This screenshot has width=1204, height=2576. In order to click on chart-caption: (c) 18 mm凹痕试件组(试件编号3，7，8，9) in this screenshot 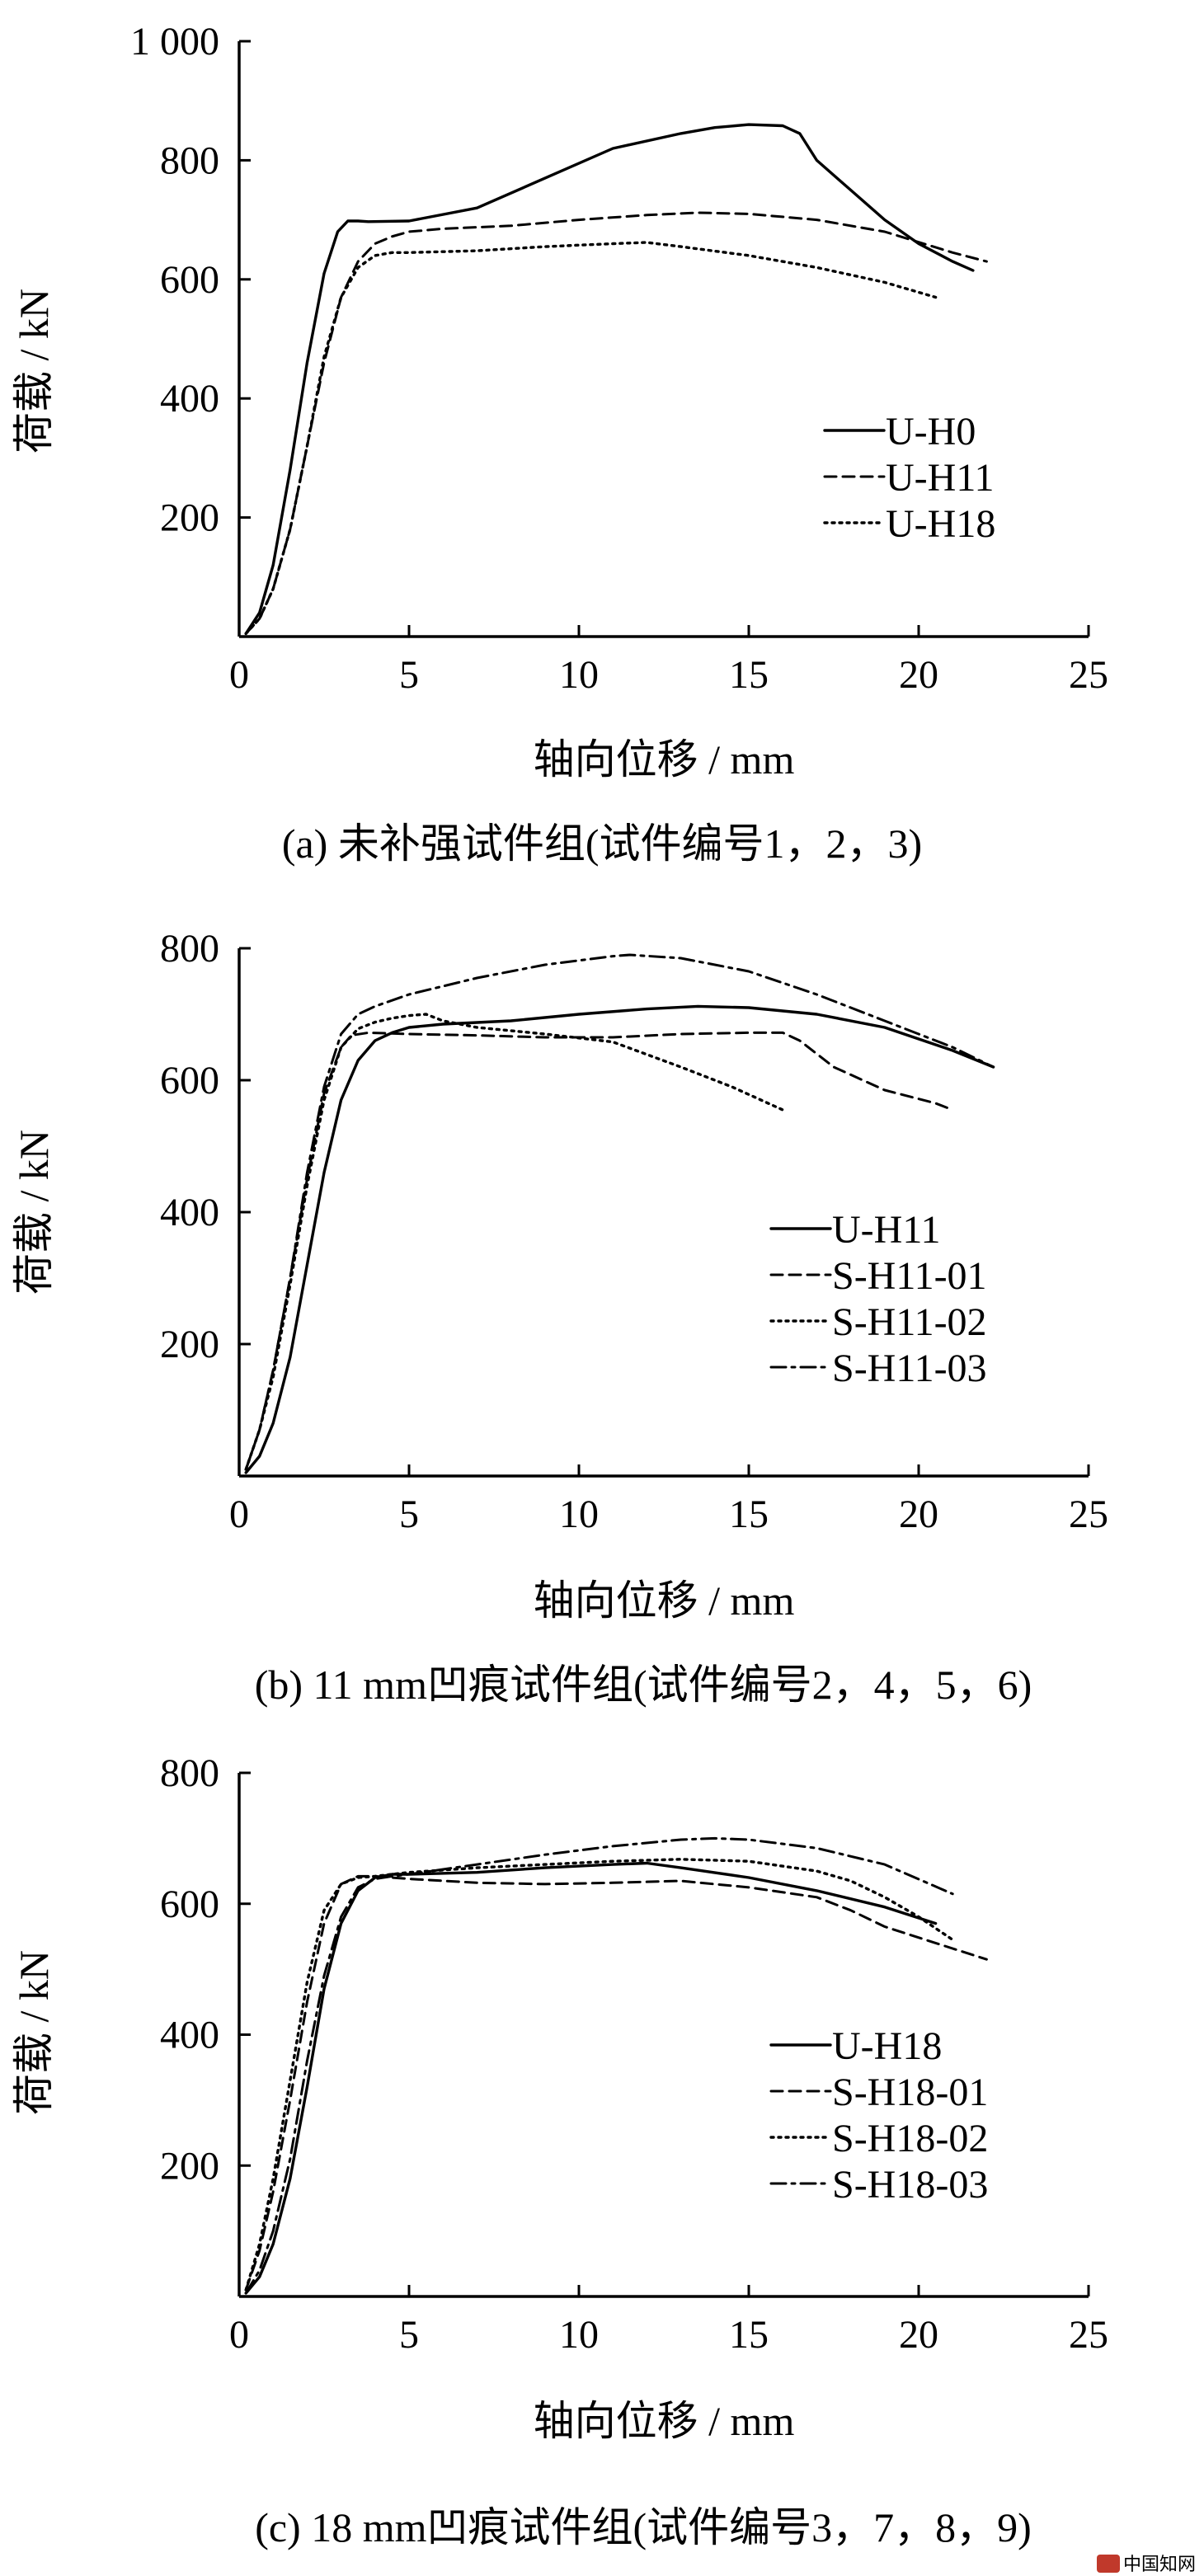, I will do `click(644, 2527)`.